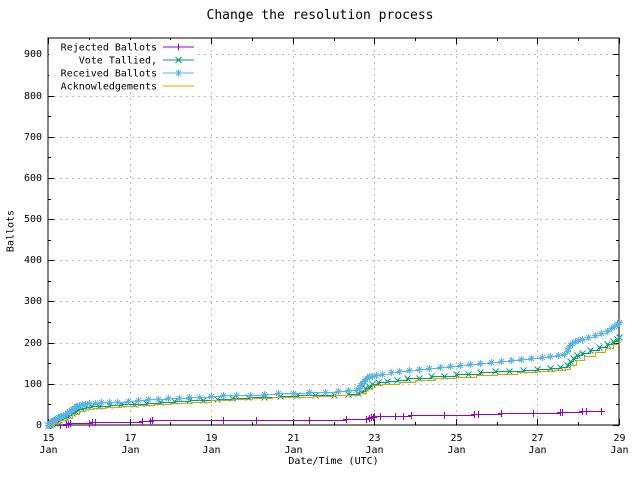  Describe the element at coordinates (33, 137) in the screenshot. I see `y-tick-label: 700` at that location.